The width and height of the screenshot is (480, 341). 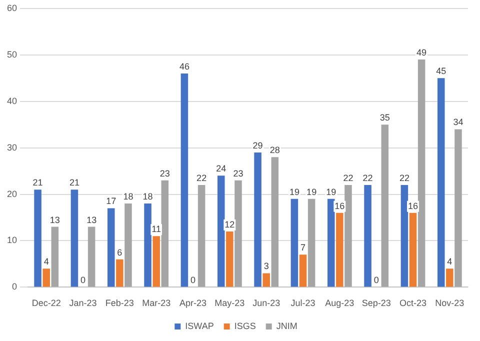 I want to click on y-tick-label: 10, so click(x=12, y=240).